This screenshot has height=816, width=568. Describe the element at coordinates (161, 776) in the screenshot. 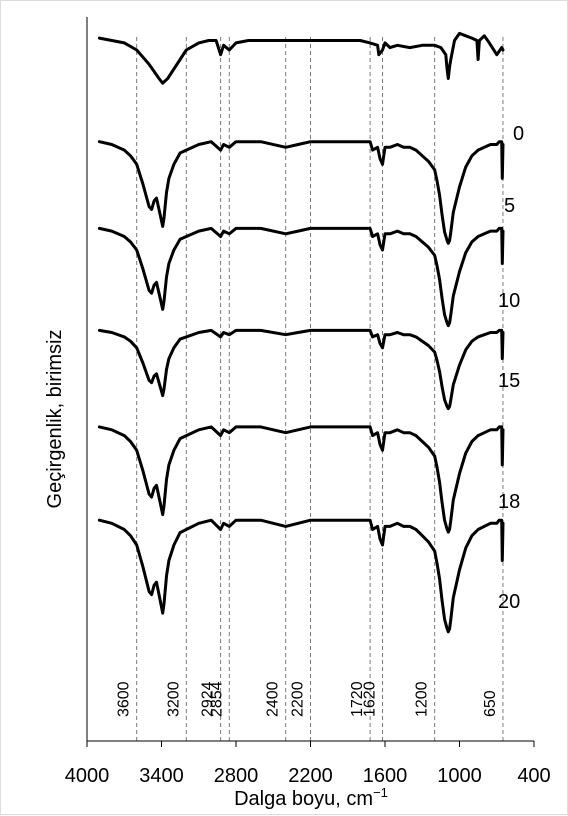

I see `x-tick-label-3400: 3400` at that location.